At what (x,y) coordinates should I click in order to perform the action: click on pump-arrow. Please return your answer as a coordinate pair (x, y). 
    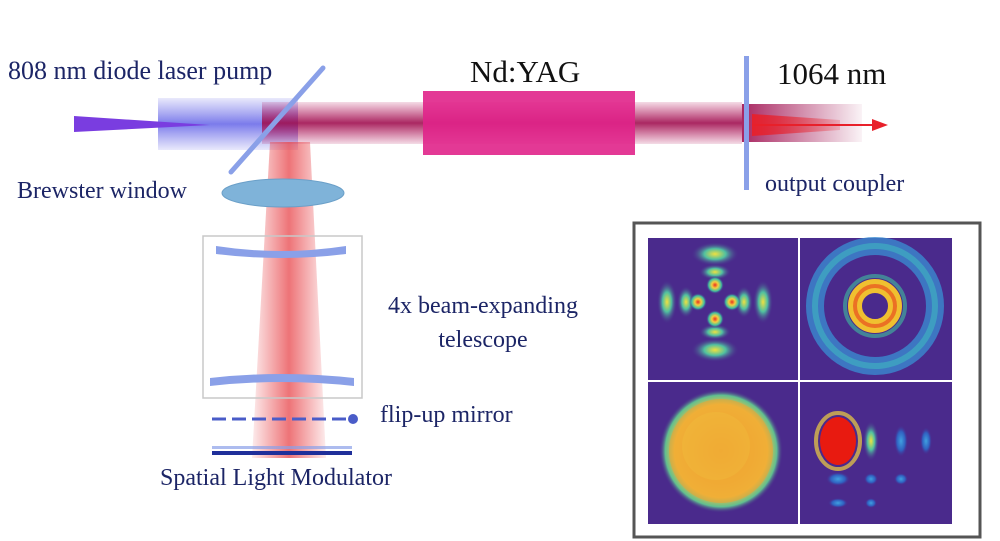
    Looking at the image, I should click on (142, 124).